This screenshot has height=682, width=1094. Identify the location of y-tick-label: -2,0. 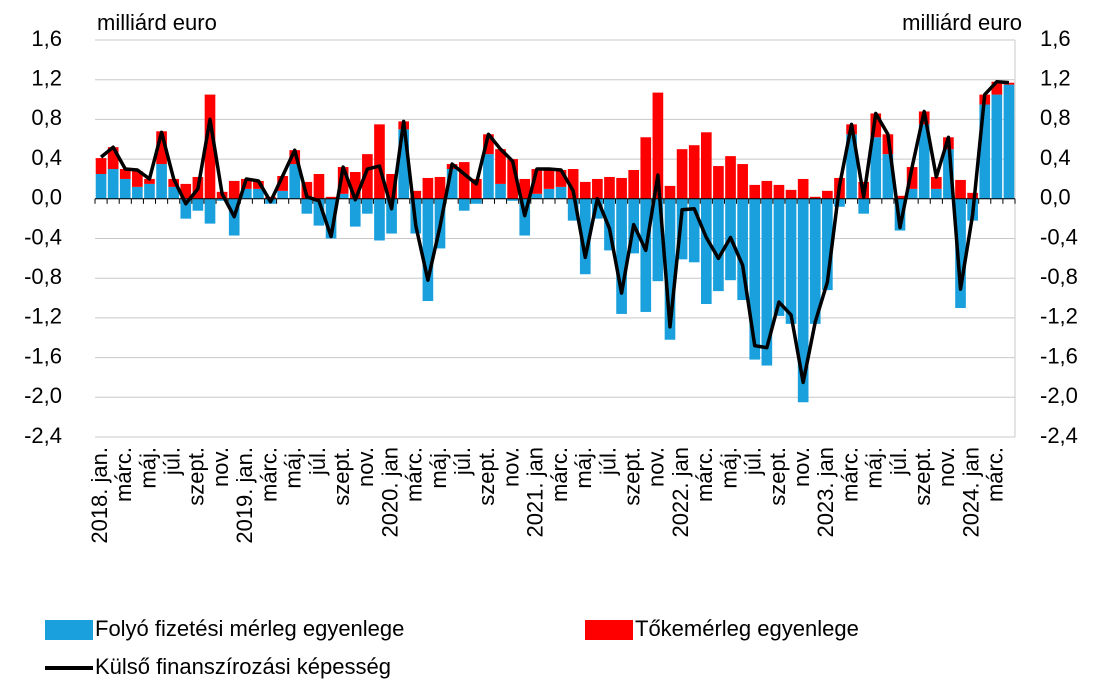
(43, 395).